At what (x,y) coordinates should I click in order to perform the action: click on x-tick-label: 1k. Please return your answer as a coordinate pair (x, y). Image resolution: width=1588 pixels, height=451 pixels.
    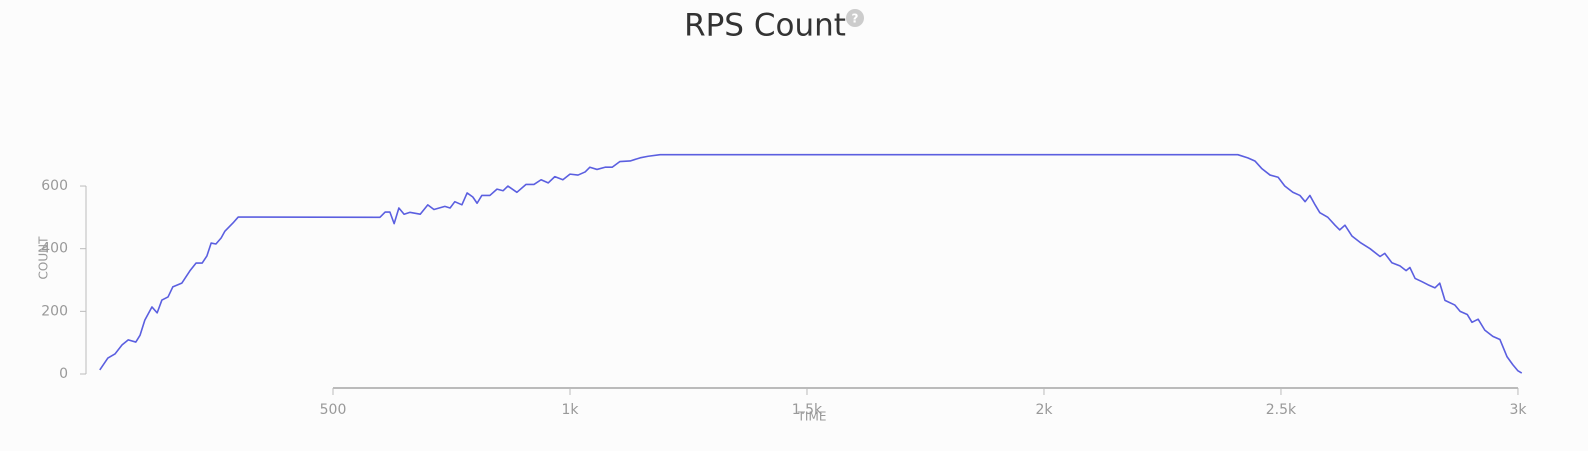
    Looking at the image, I should click on (570, 410).